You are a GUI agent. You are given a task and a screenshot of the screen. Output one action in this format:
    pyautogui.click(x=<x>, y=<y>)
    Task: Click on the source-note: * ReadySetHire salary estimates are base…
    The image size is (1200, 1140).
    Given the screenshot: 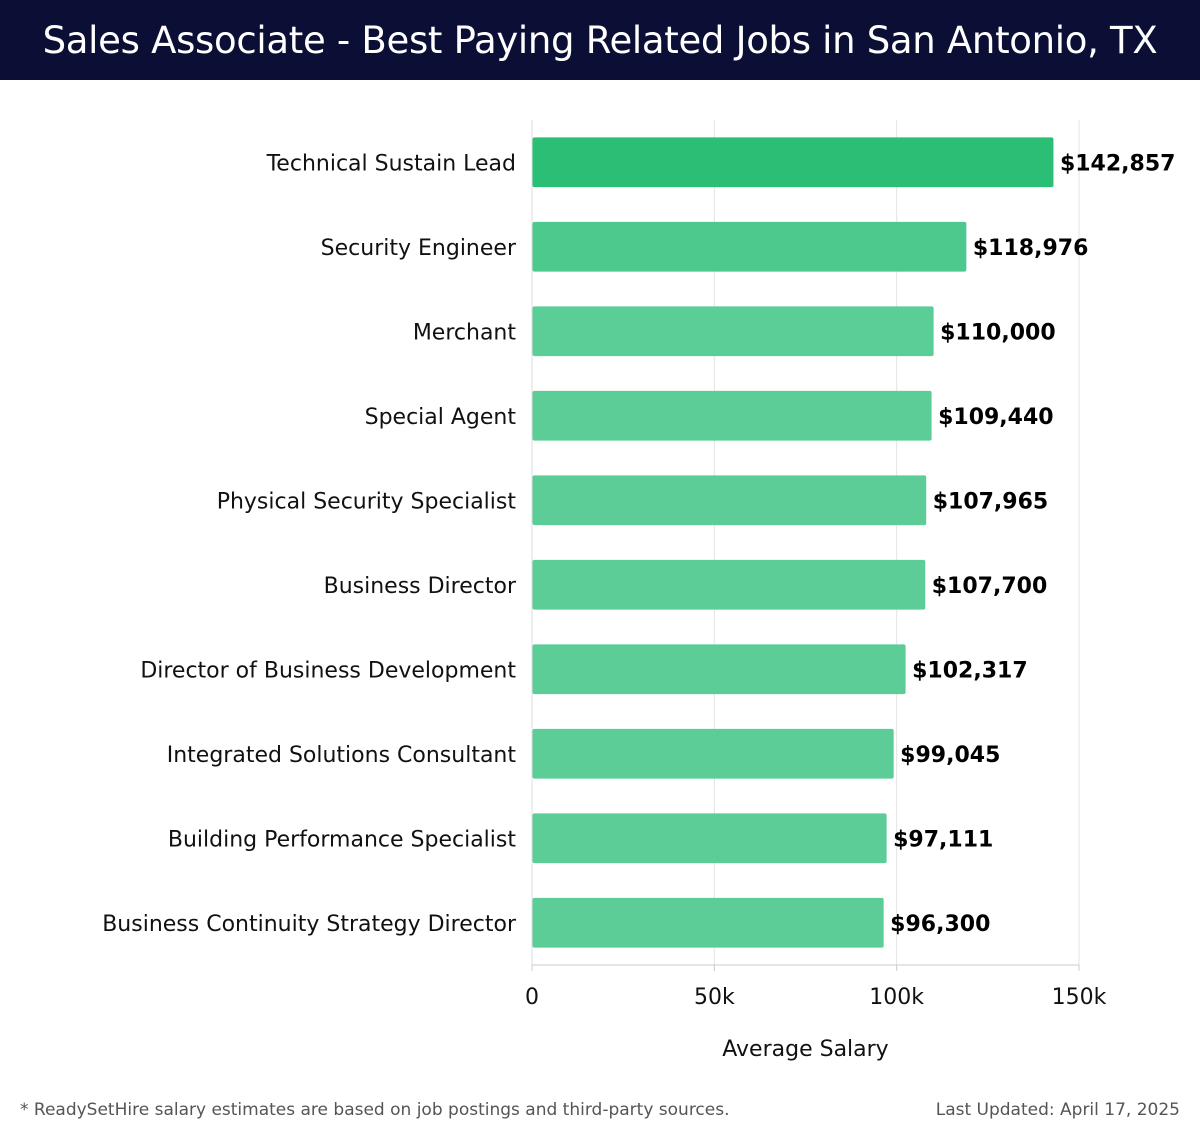 What is the action you would take?
    pyautogui.click(x=375, y=1110)
    